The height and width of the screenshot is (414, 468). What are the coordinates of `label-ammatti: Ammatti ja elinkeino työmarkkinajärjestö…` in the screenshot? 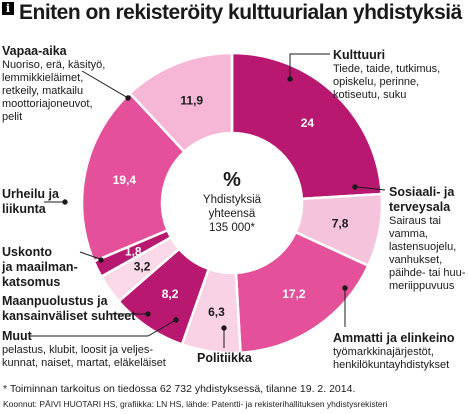 It's located at (394, 351).